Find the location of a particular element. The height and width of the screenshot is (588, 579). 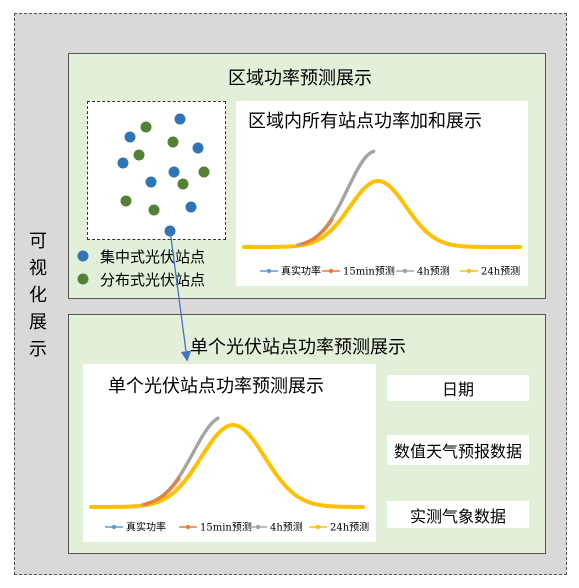

region-chart: 真实功率 15min预测 4h预测 24h预测 is located at coordinates (382, 213).